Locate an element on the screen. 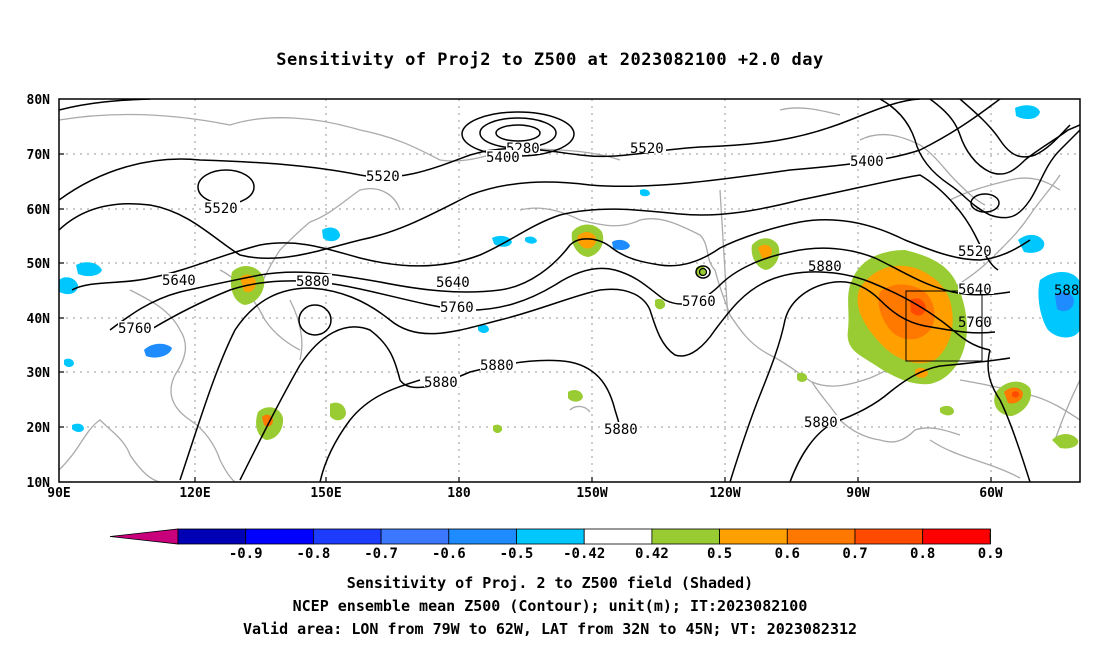 This screenshot has height=650, width=1100. lon-label: 90E is located at coordinates (58, 493).